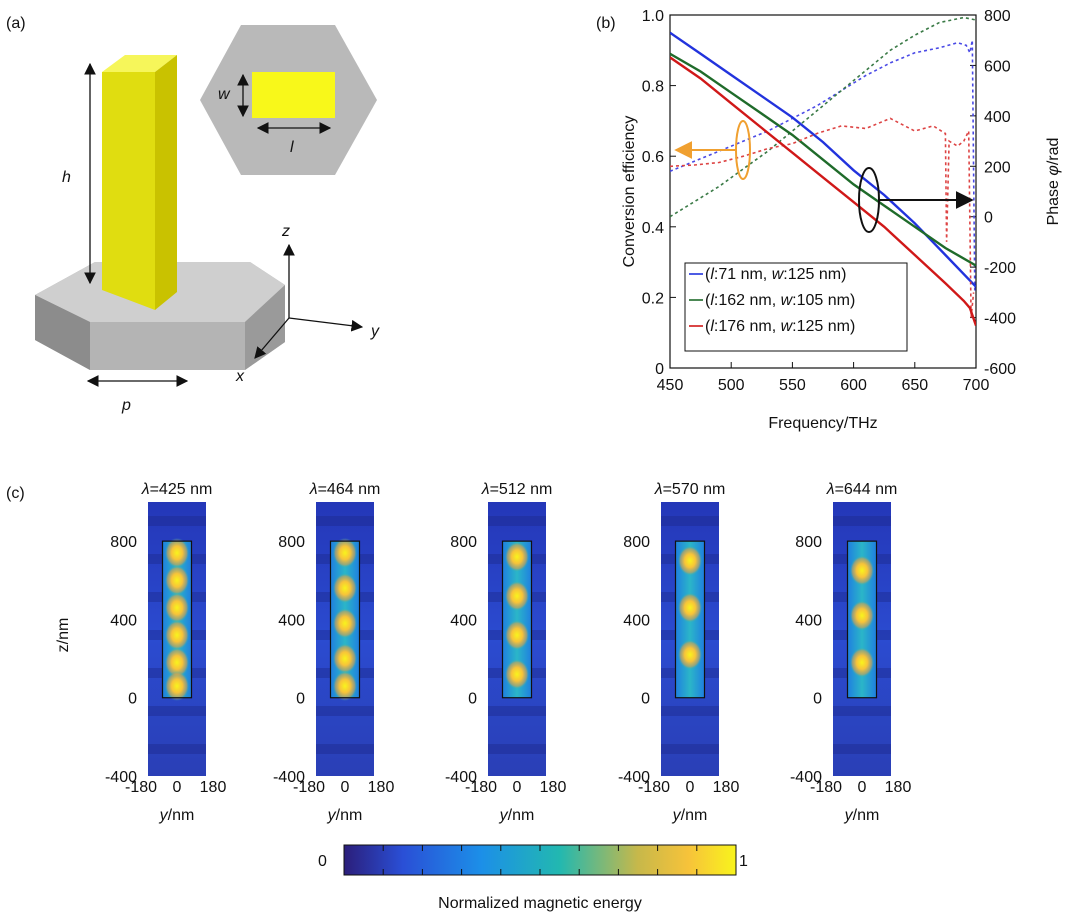 Image resolution: width=1071 pixels, height=916 pixels. I want to click on field-map-title: λ=512 nm, so click(517, 489).